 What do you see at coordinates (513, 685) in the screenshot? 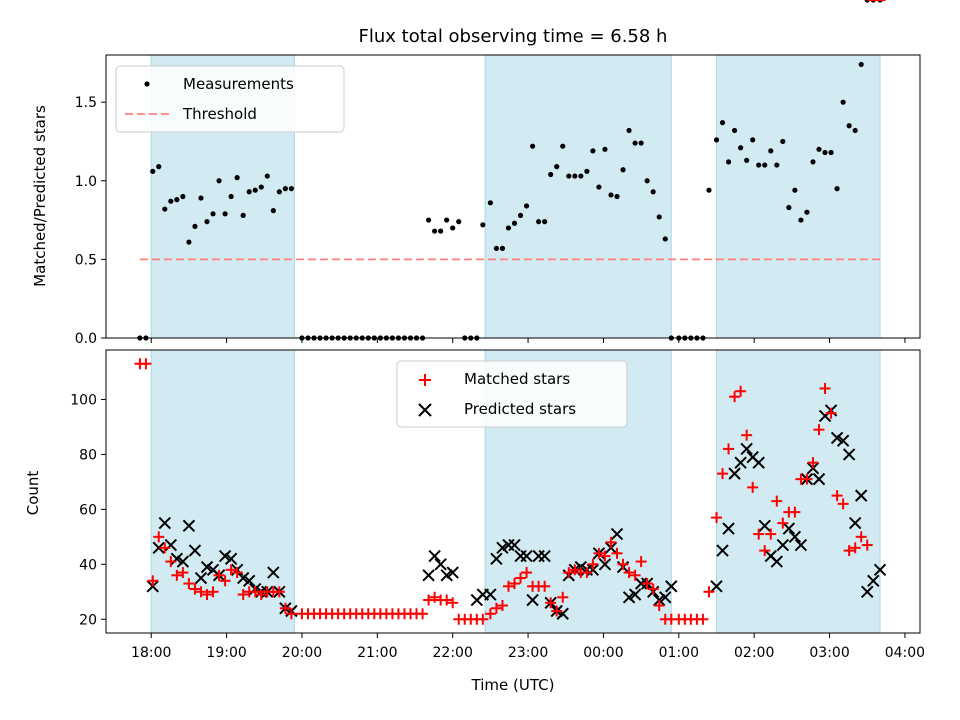
I see `x-axis-label: Time (UTC)` at bounding box center [513, 685].